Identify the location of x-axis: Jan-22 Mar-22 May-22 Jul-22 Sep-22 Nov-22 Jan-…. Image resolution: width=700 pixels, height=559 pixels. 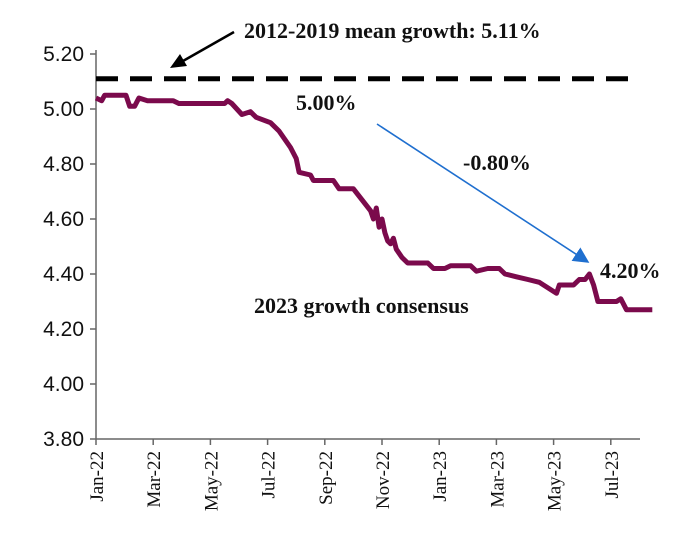
(363, 474).